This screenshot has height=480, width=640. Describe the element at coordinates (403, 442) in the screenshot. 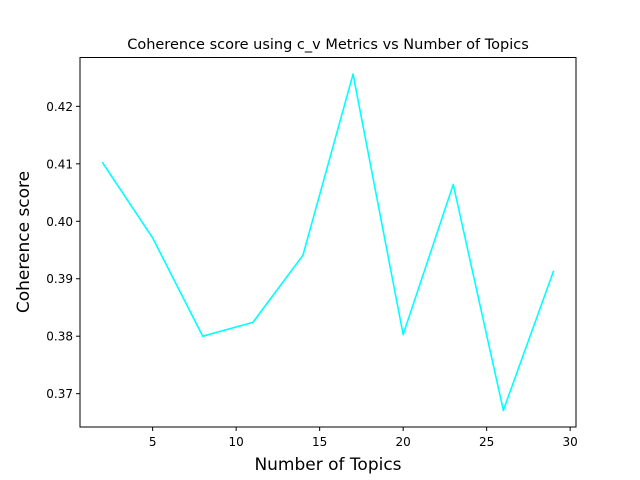

I see `x-tick-label: 20` at that location.